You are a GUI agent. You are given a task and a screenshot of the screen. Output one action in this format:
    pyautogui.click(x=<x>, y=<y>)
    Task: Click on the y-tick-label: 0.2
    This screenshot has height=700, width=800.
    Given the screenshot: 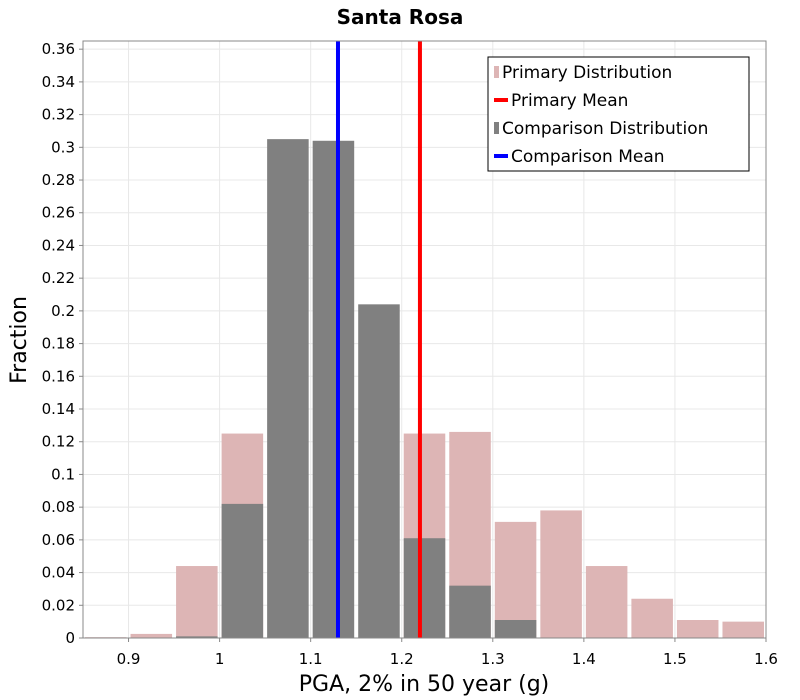 What is the action you would take?
    pyautogui.click(x=63, y=311)
    